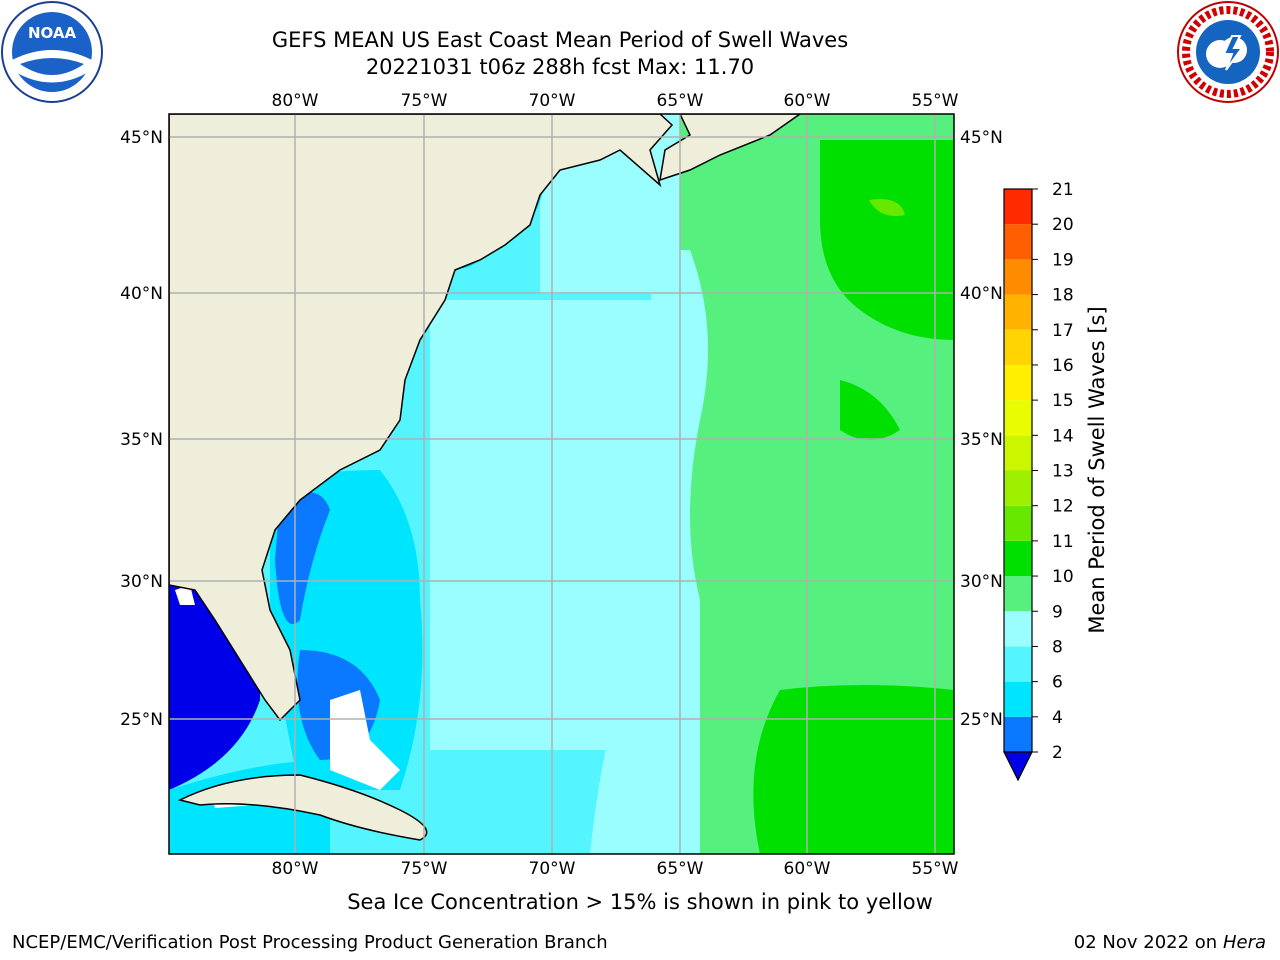 The width and height of the screenshot is (1280, 960). I want to click on colorbar-tick-label: 17, so click(1063, 331).